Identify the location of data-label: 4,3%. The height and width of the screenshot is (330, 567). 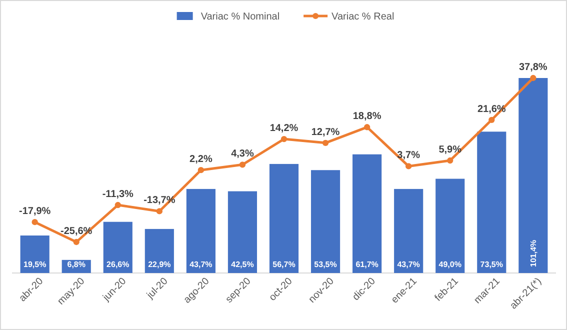
(242, 154).